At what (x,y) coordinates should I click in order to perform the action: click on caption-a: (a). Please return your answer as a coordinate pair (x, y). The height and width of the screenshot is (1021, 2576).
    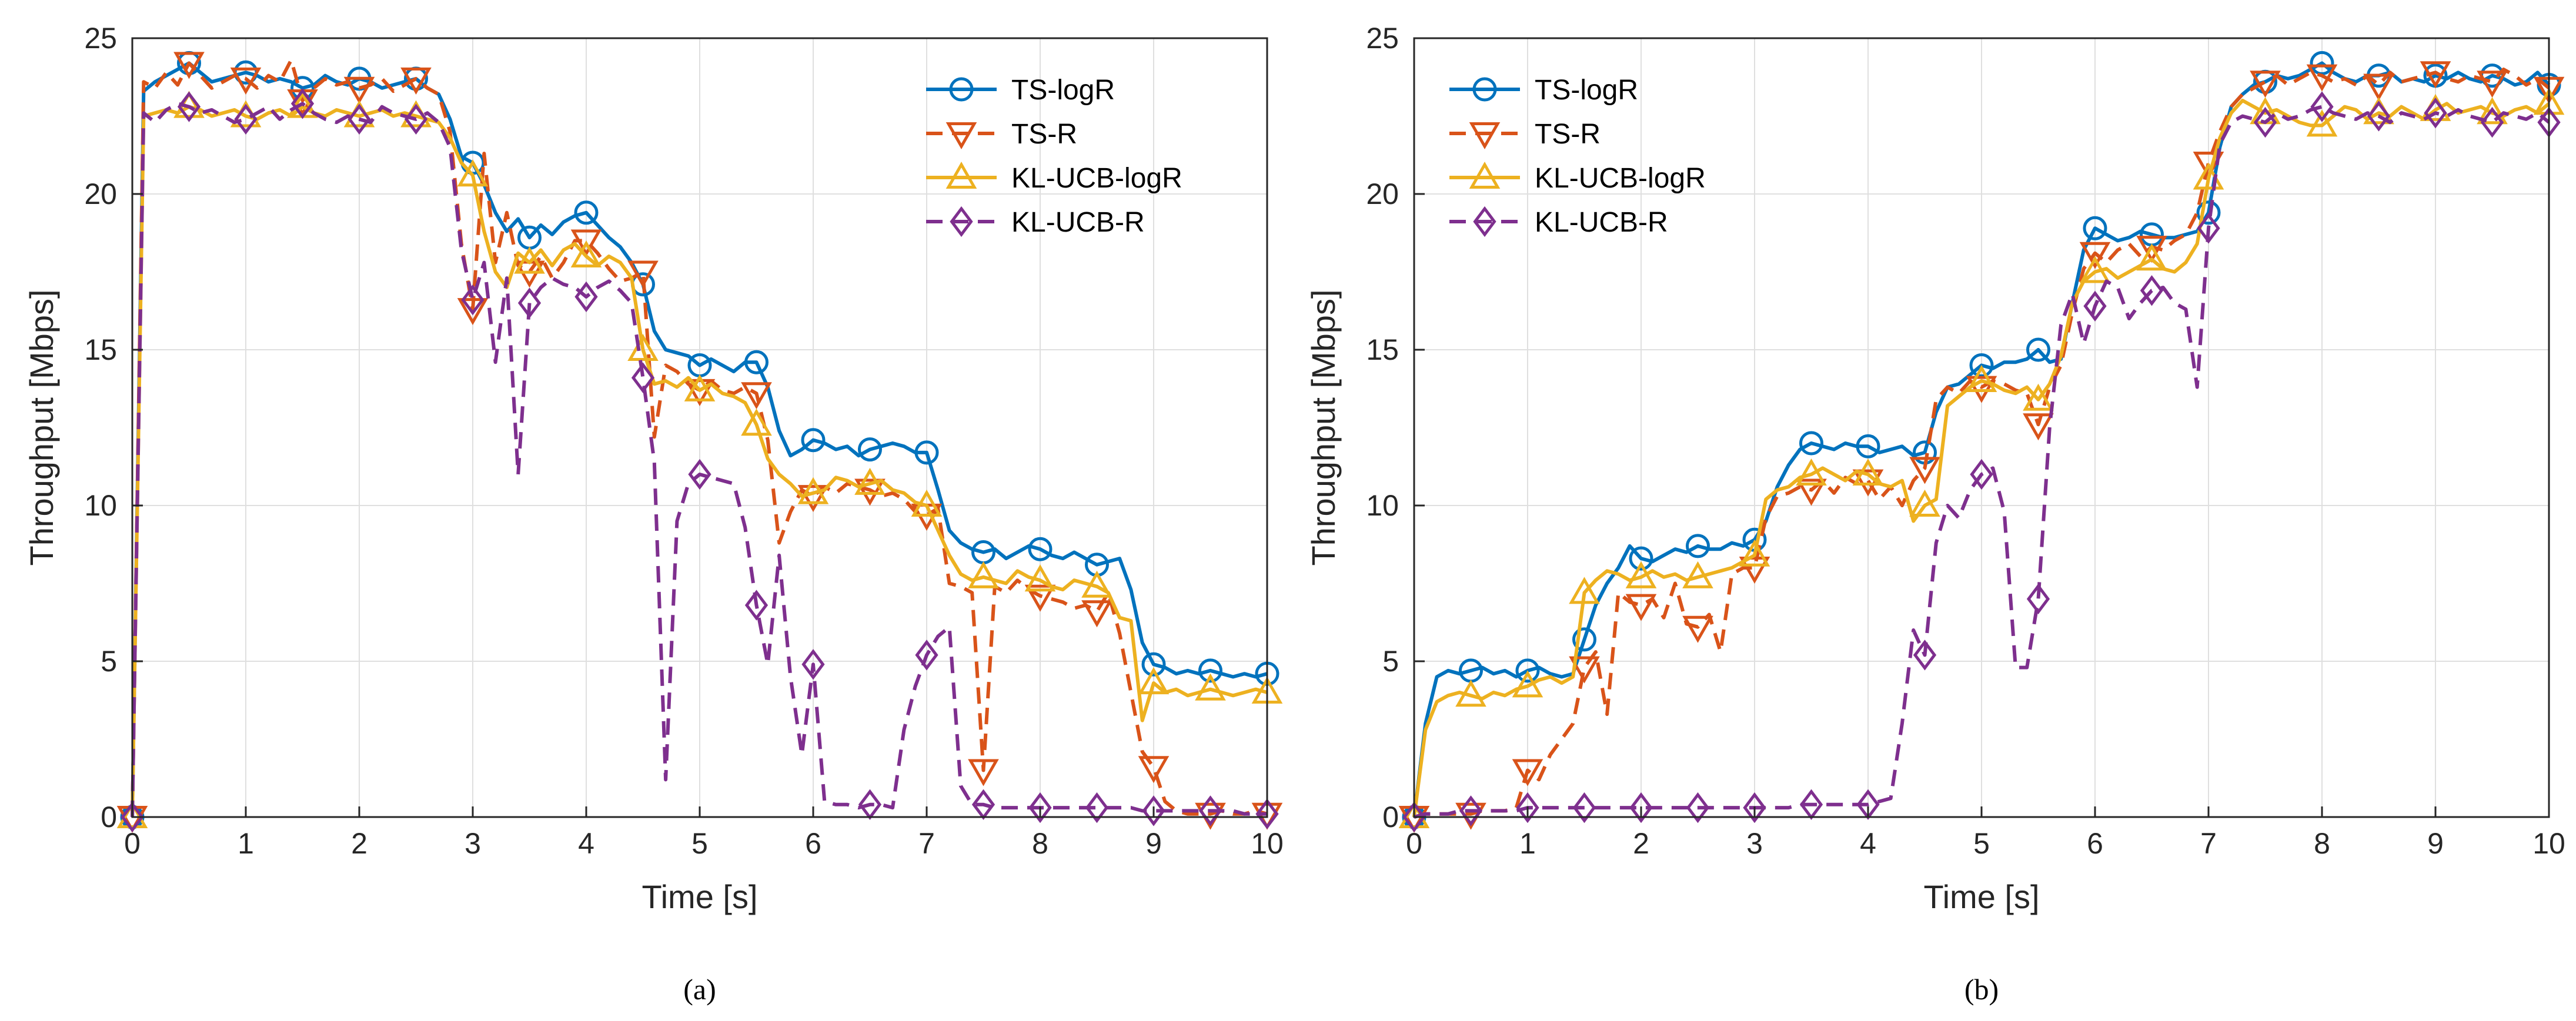
    Looking at the image, I should click on (699, 989).